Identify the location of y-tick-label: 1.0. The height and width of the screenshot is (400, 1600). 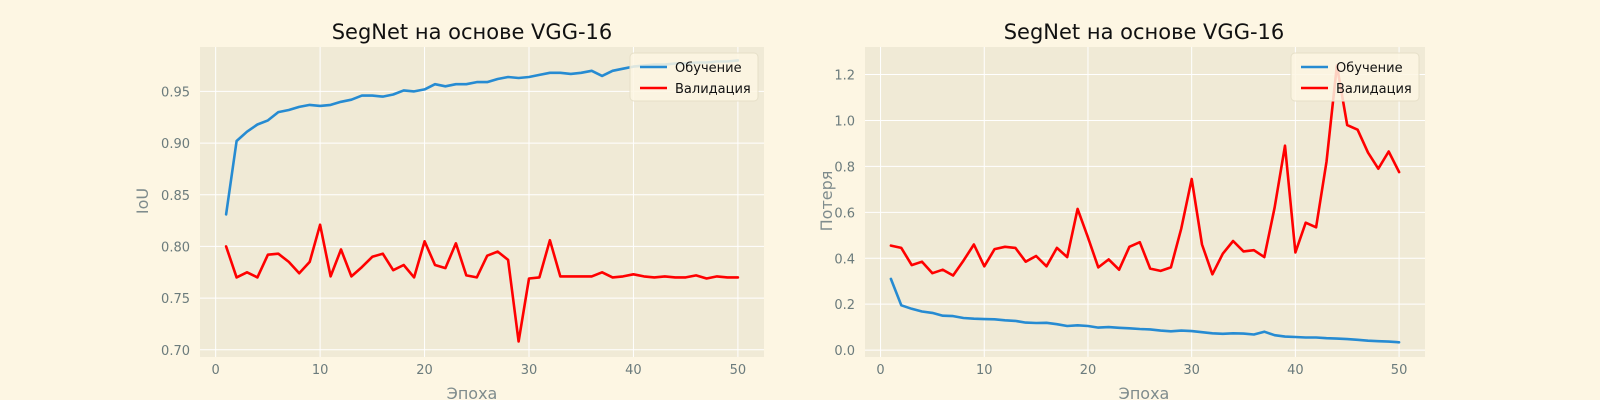
(844, 121).